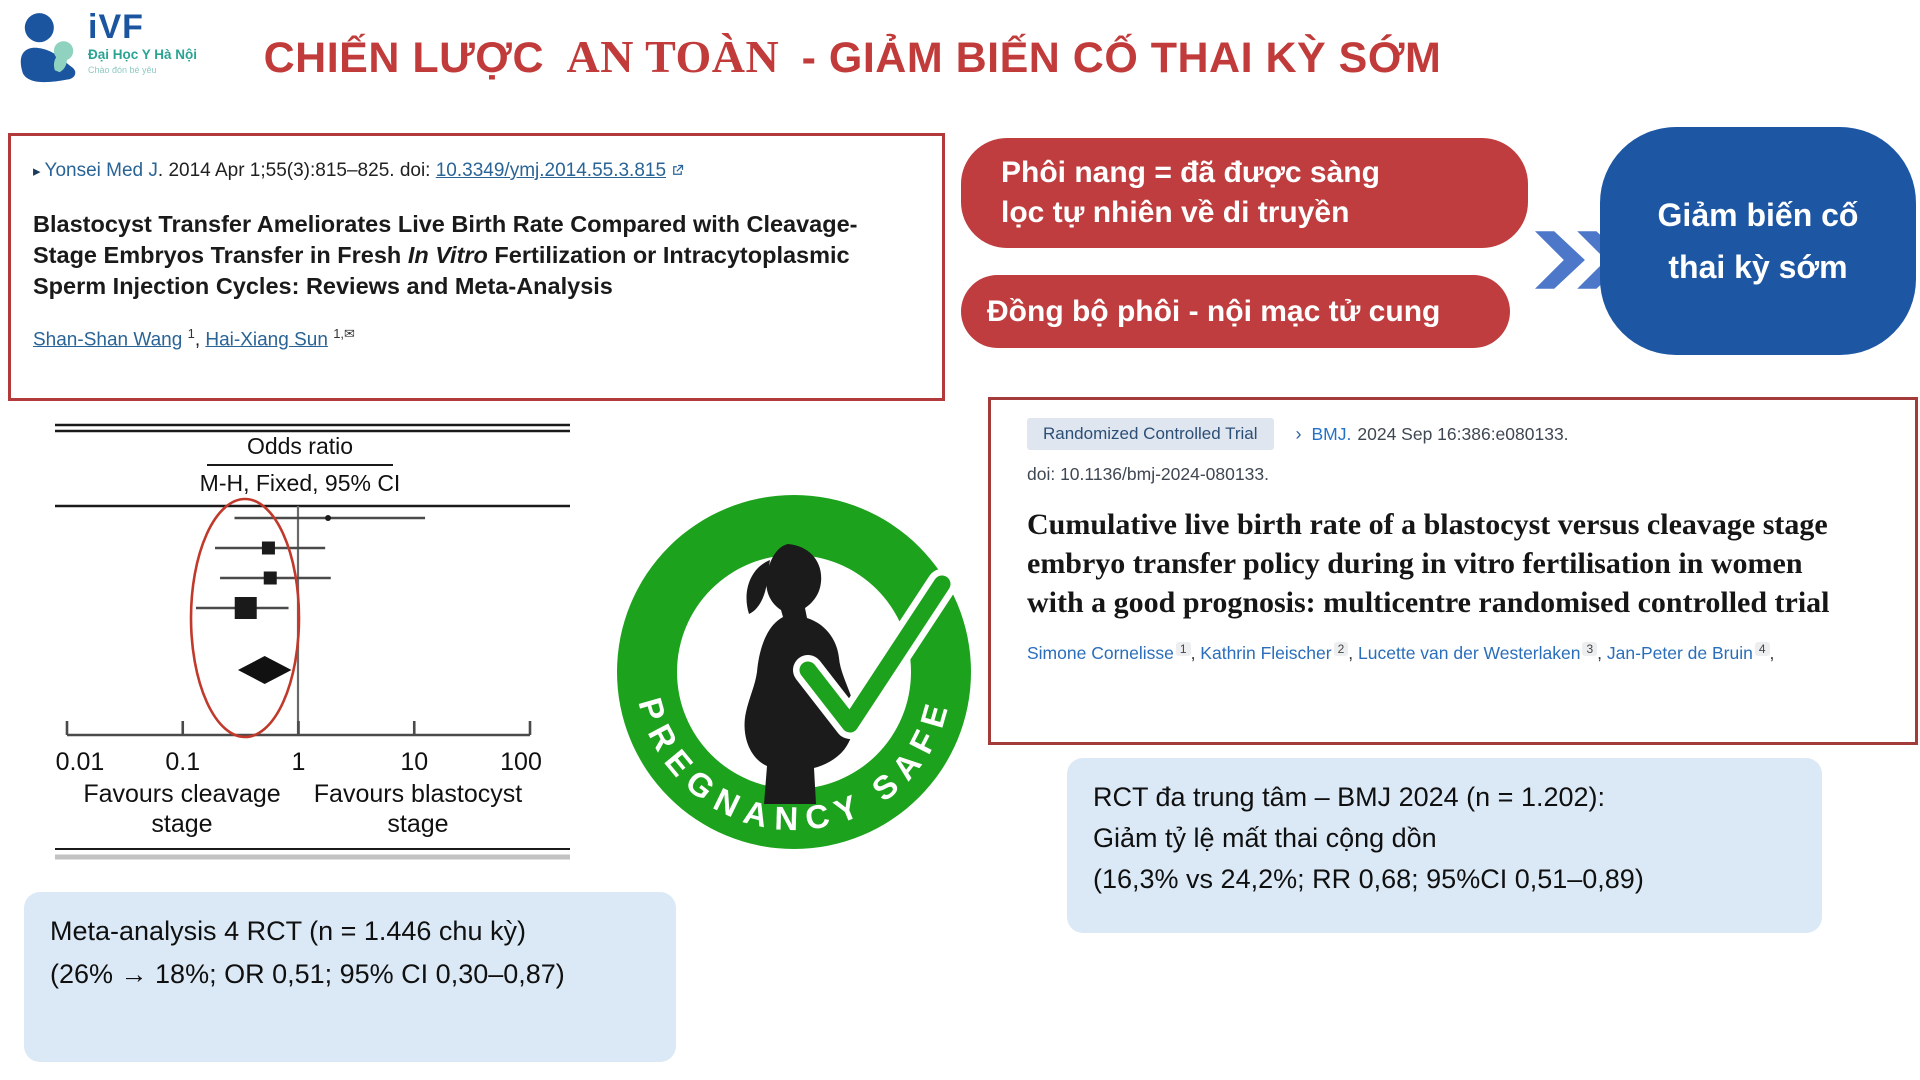 This screenshot has height=1080, width=1920. What do you see at coordinates (307, 974) in the screenshot?
I see `meta-analysis-line2: (26% → 18%; OR 0,51; 95% CI 0,30–0,87)` at bounding box center [307, 974].